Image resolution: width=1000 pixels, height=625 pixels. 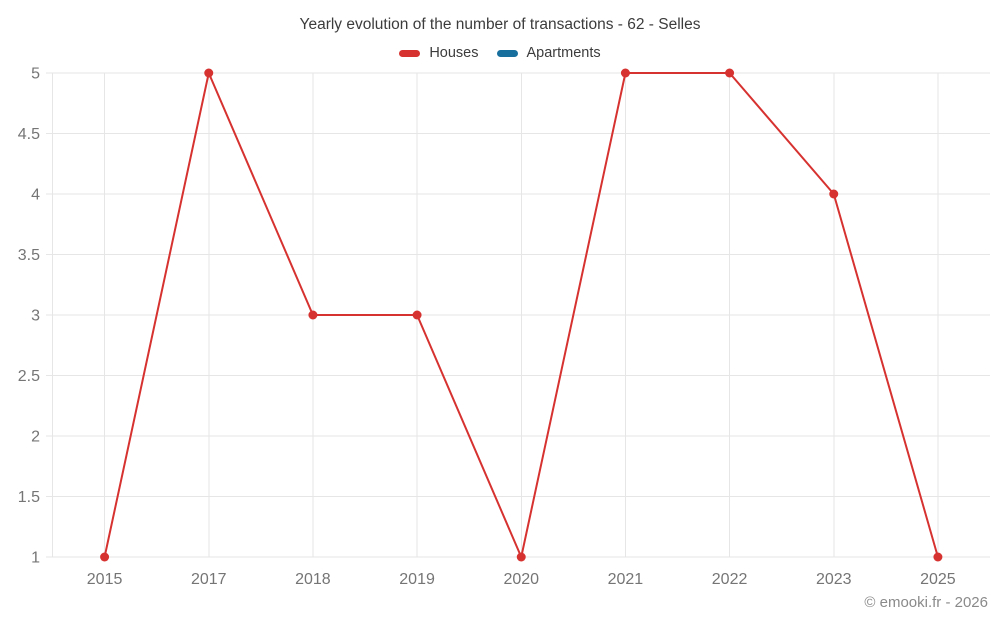 What do you see at coordinates (35, 437) in the screenshot?
I see `y-tick-label: 2` at bounding box center [35, 437].